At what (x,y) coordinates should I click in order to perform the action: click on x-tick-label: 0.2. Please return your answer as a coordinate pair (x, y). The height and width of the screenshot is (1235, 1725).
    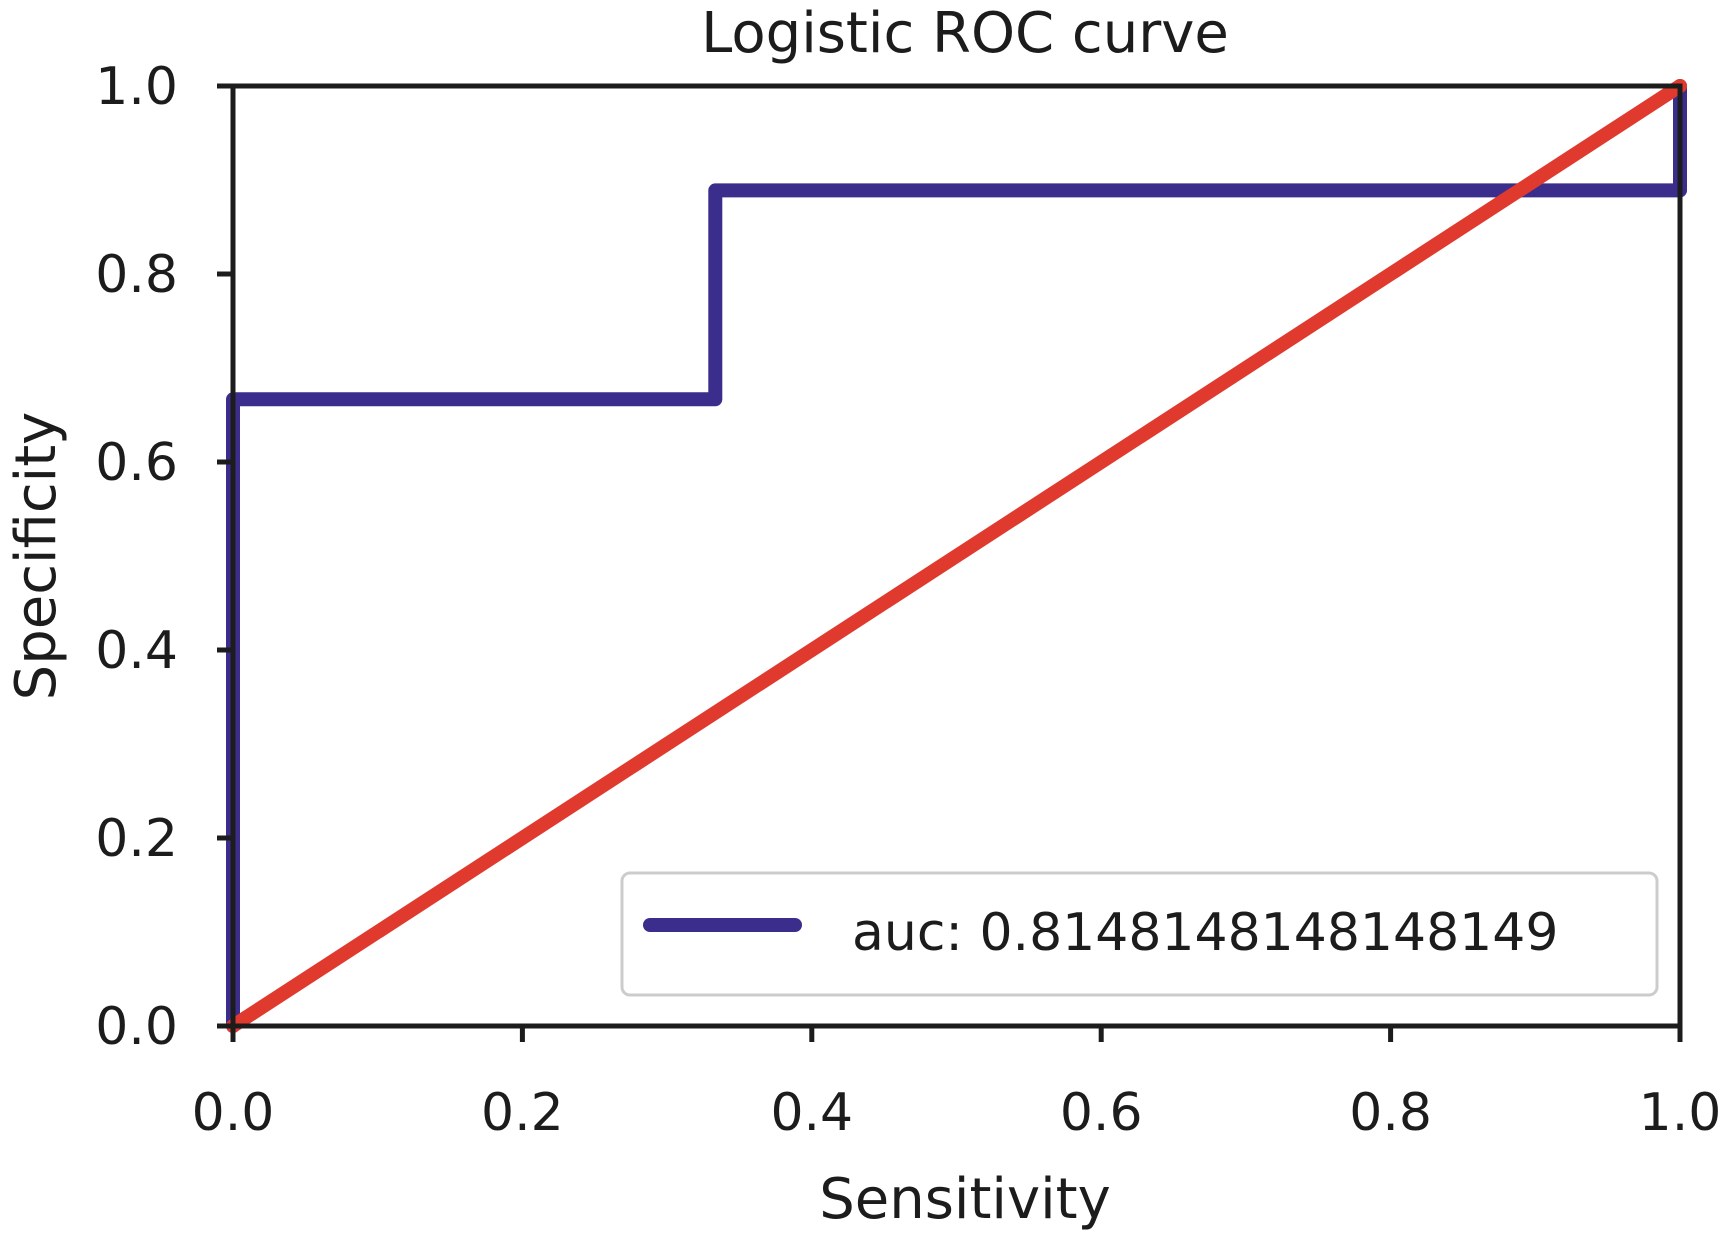
    Looking at the image, I should click on (522, 1113).